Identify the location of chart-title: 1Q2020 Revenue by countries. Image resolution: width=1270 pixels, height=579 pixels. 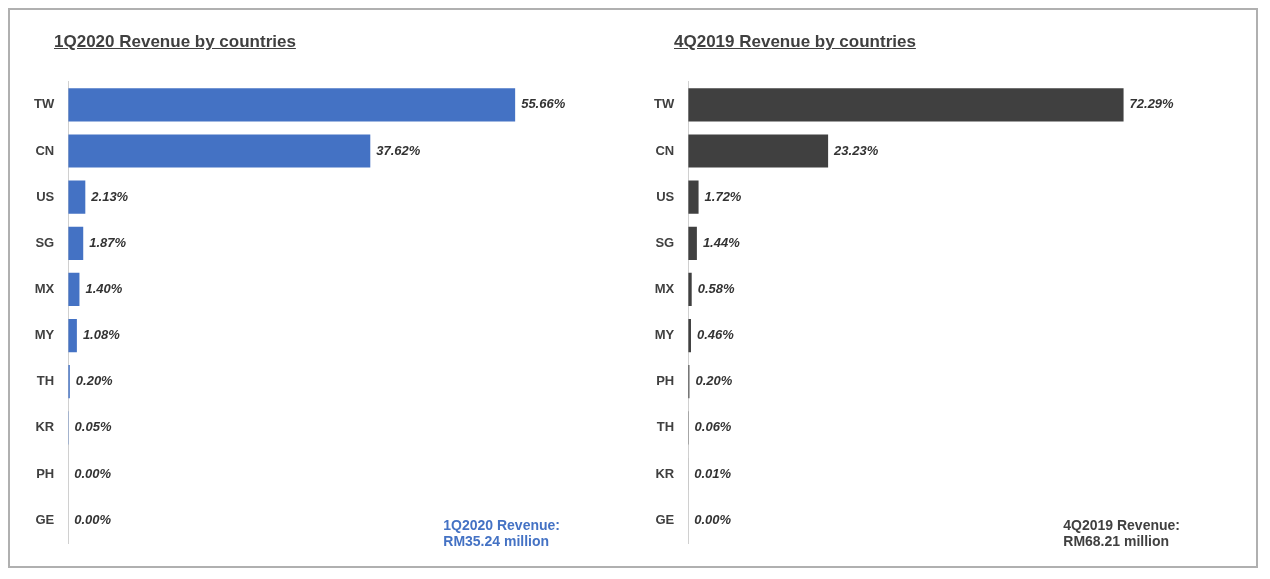
(175, 42).